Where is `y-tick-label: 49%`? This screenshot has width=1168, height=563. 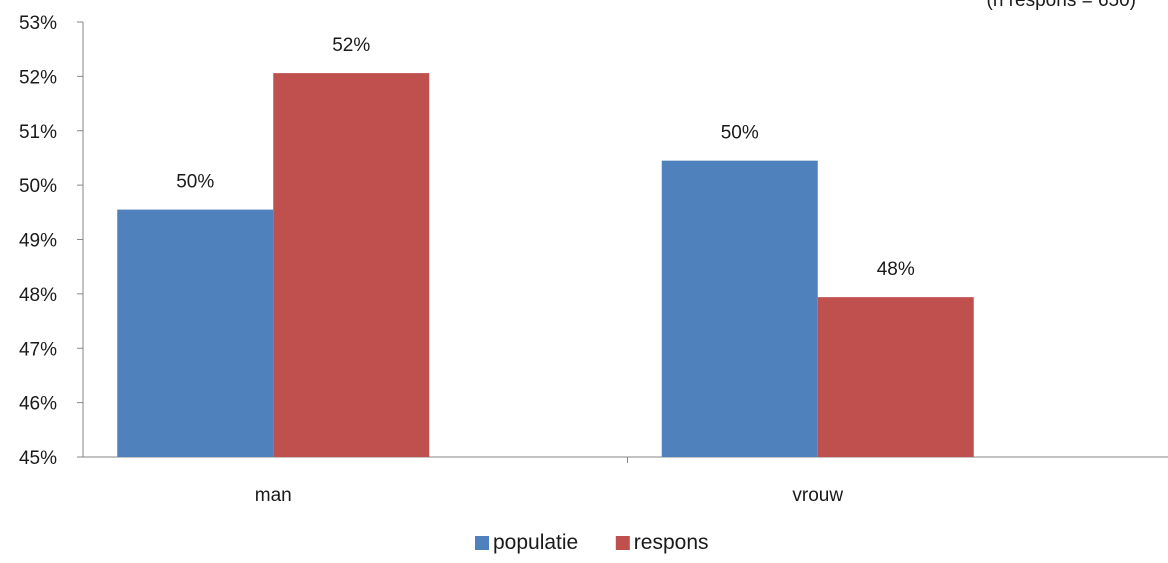 y-tick-label: 49% is located at coordinates (38, 241).